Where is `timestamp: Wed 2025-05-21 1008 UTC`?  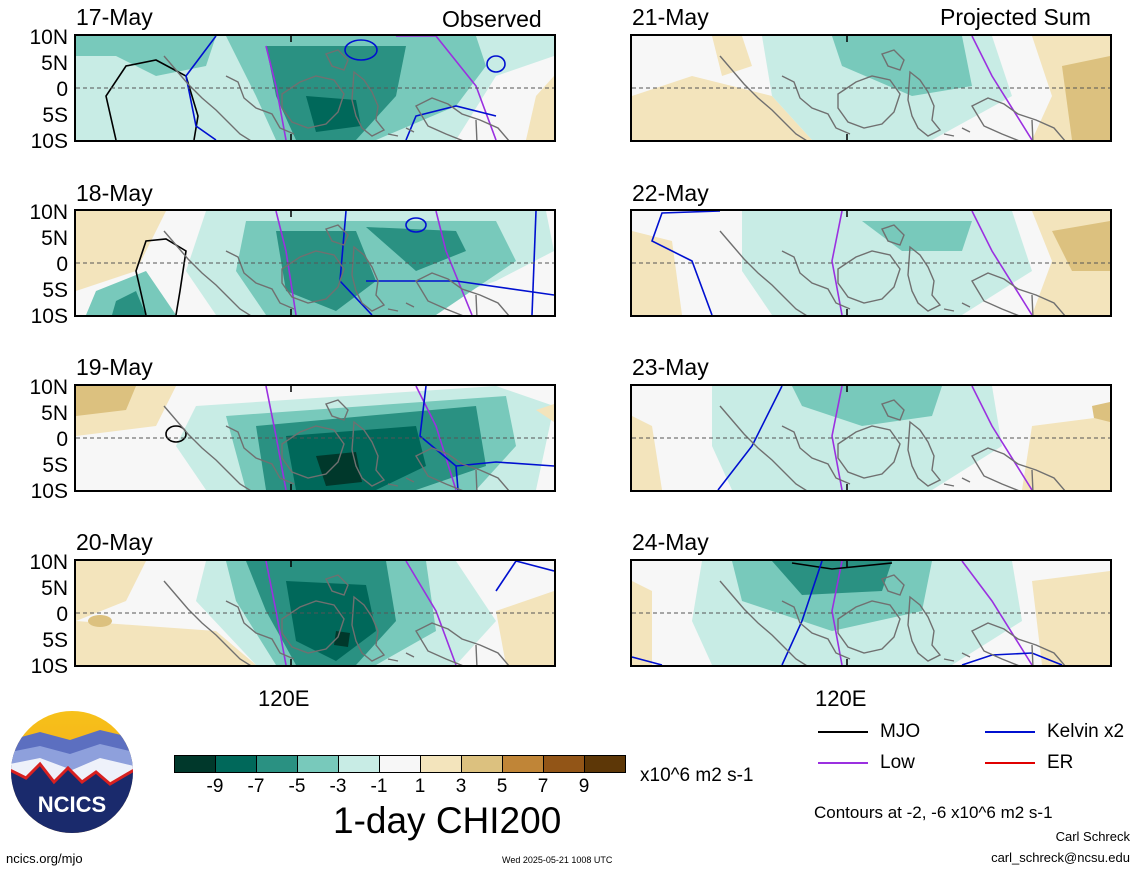
timestamp: Wed 2025-05-21 1008 UTC is located at coordinates (557, 860).